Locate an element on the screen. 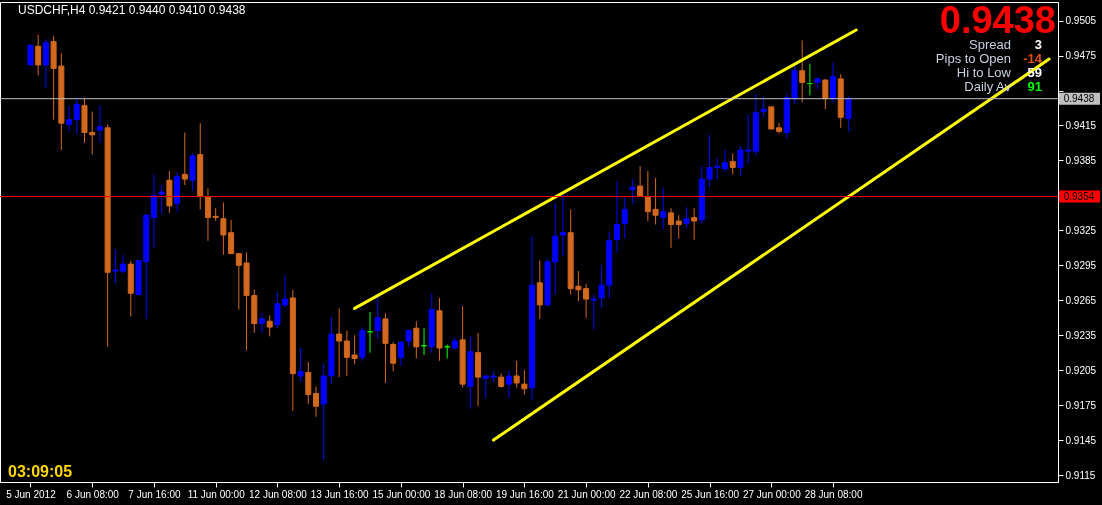 The image size is (1102, 505). y-tick-label: 0.9475 is located at coordinates (1081, 56).